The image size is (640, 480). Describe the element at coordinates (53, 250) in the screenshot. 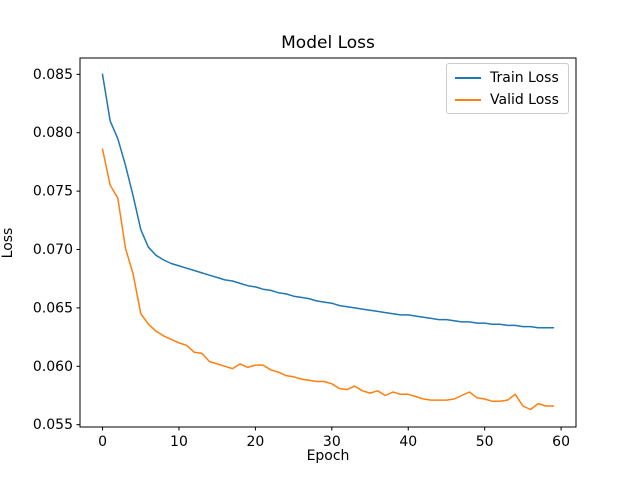

I see `y-tick-label: 0.070` at that location.